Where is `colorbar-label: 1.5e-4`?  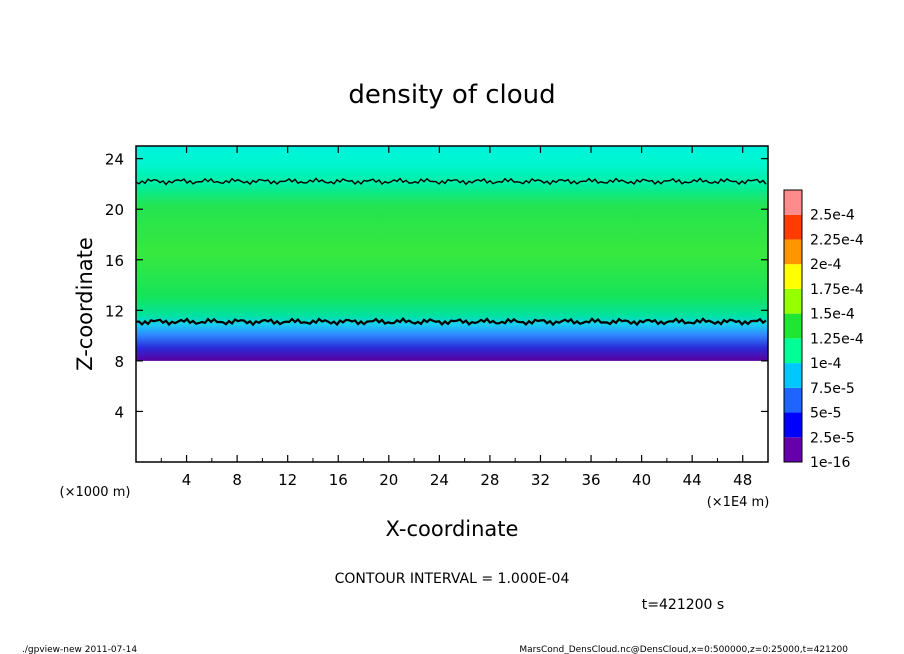
colorbar-label: 1.5e-4 is located at coordinates (832, 315).